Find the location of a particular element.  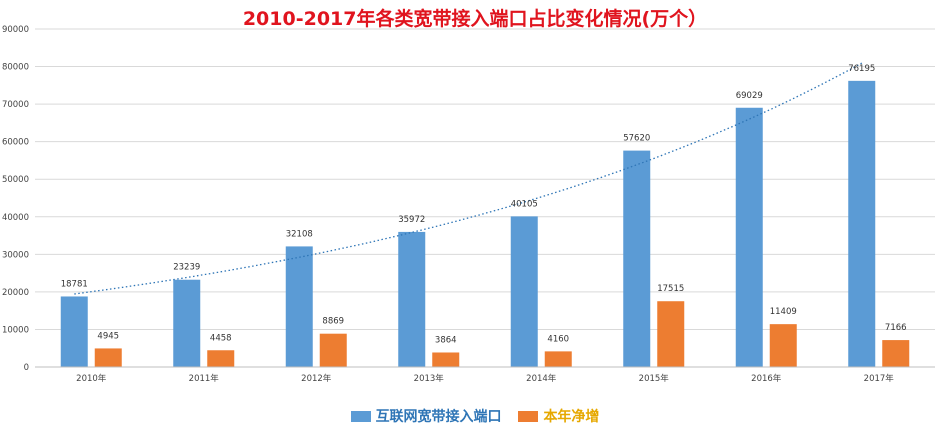

data-label-net-increase: 4458 is located at coordinates (221, 338).